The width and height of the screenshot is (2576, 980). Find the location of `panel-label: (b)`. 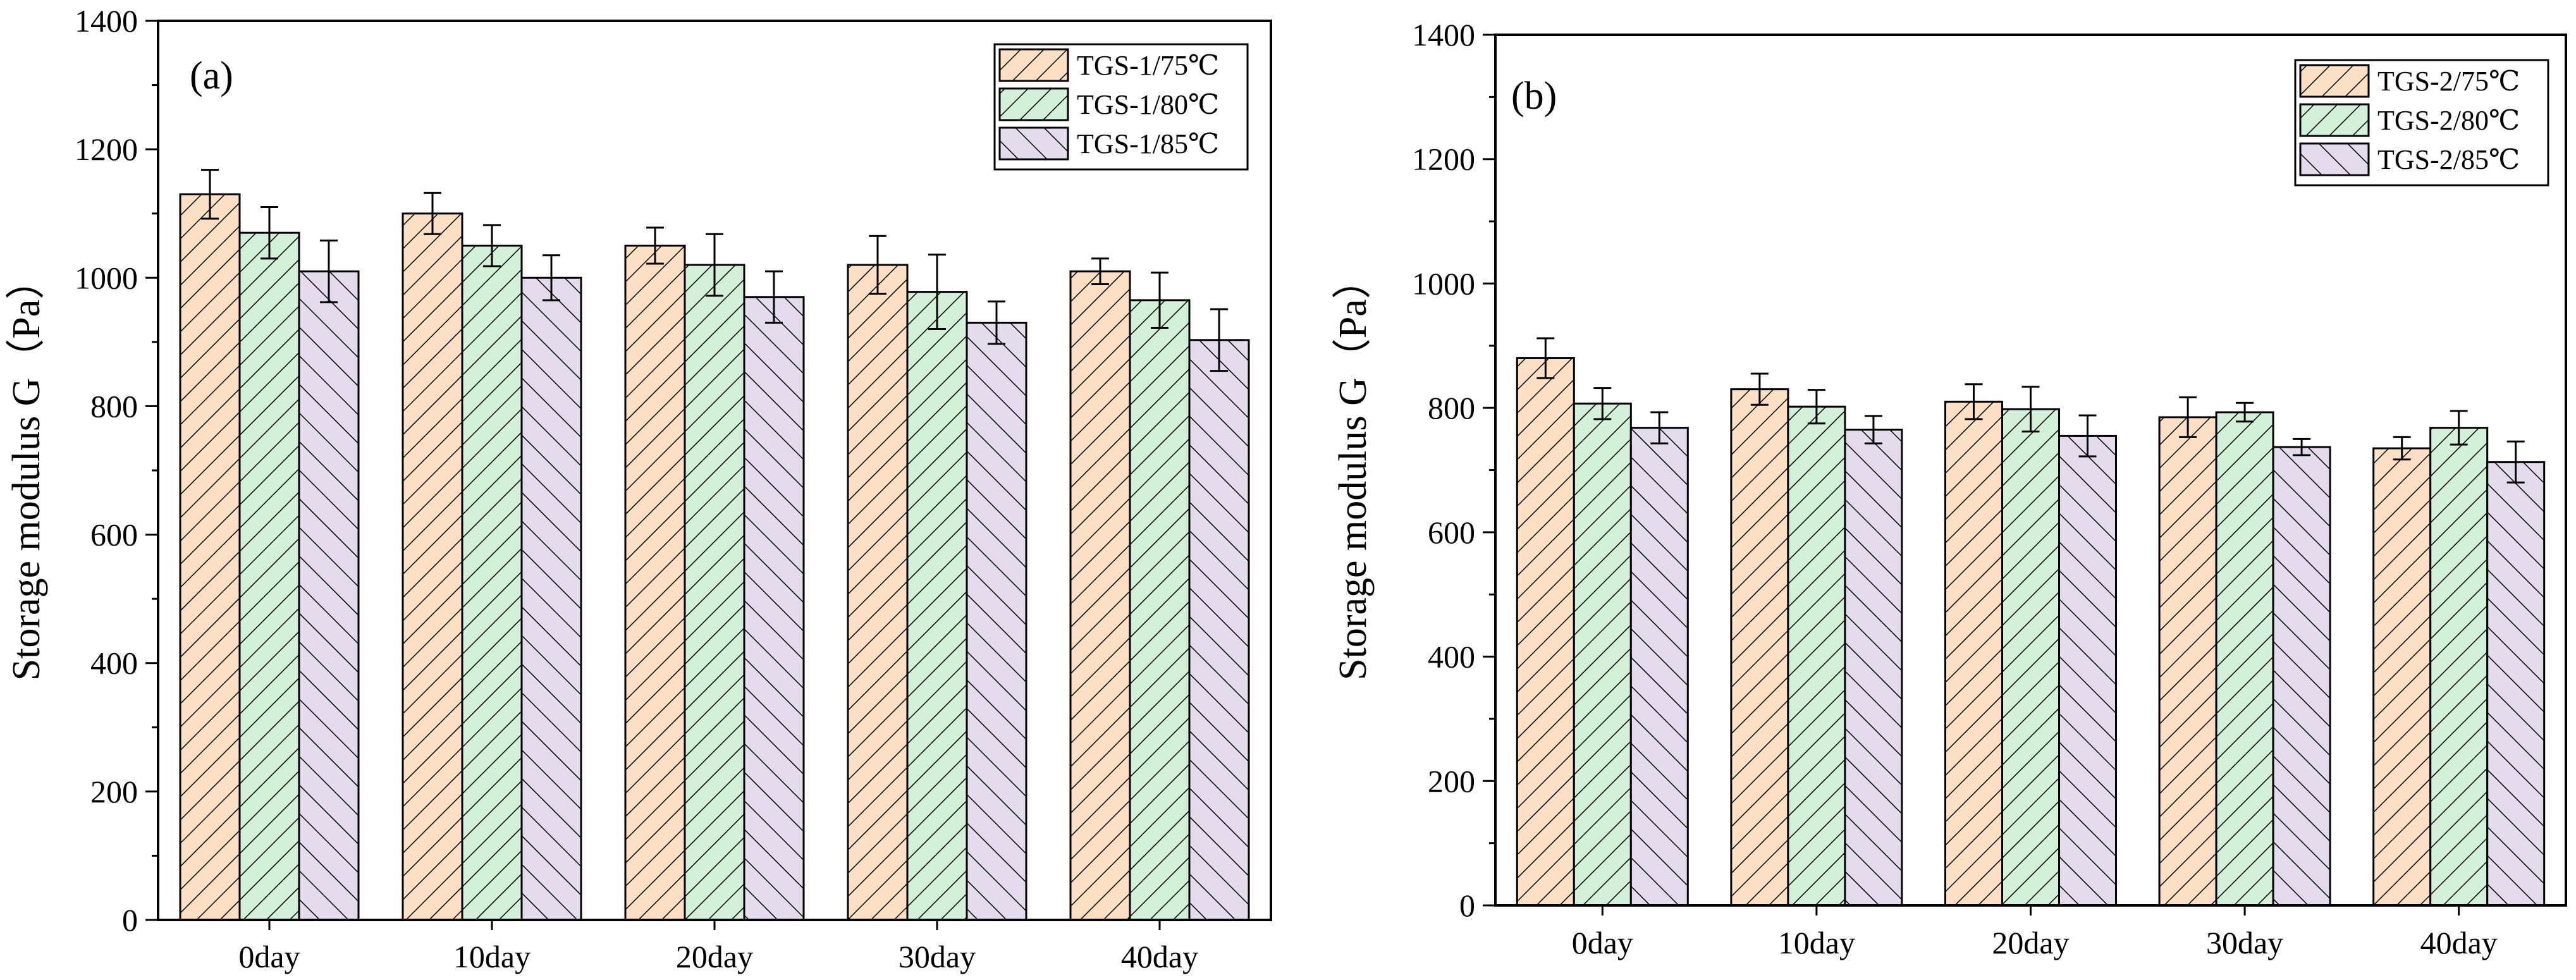

panel-label: (b) is located at coordinates (1534, 96).